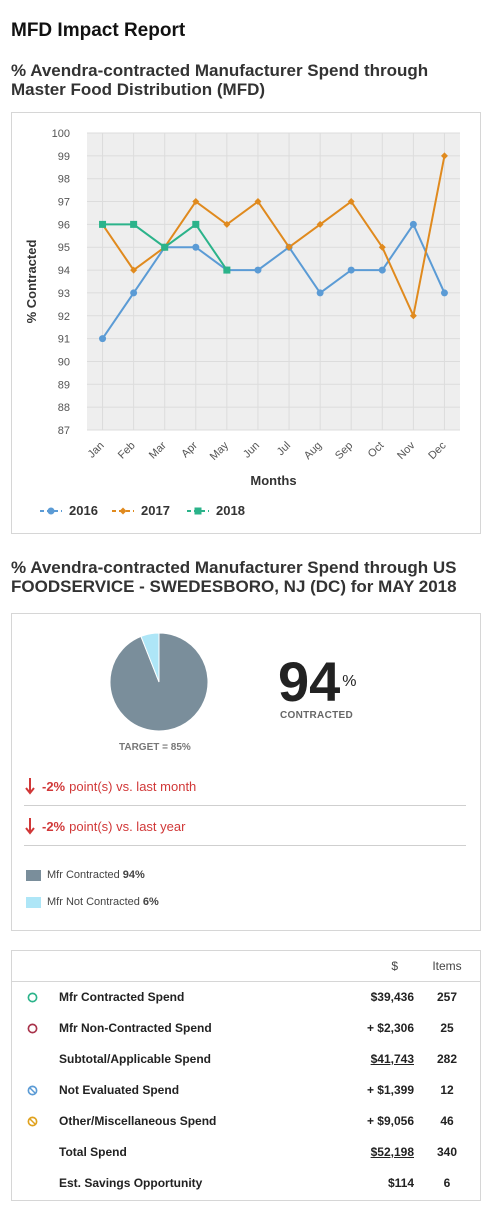  I want to click on y-tick-label: 93, so click(64, 294).